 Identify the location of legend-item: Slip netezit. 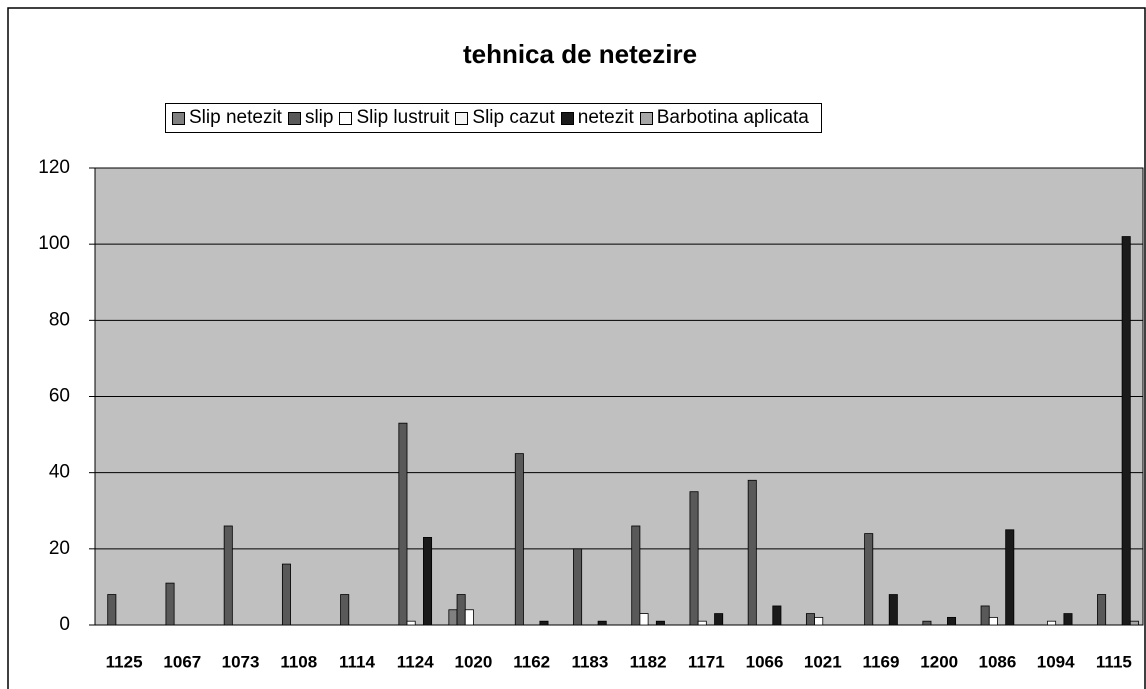
(227, 118).